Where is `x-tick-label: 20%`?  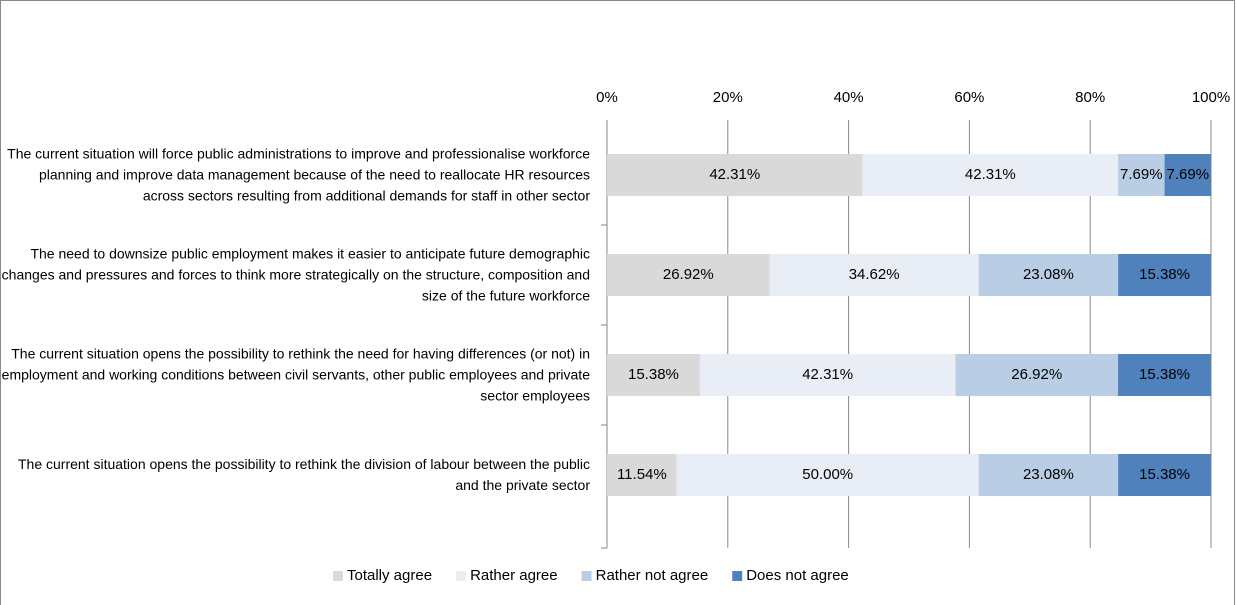
x-tick-label: 20% is located at coordinates (728, 97).